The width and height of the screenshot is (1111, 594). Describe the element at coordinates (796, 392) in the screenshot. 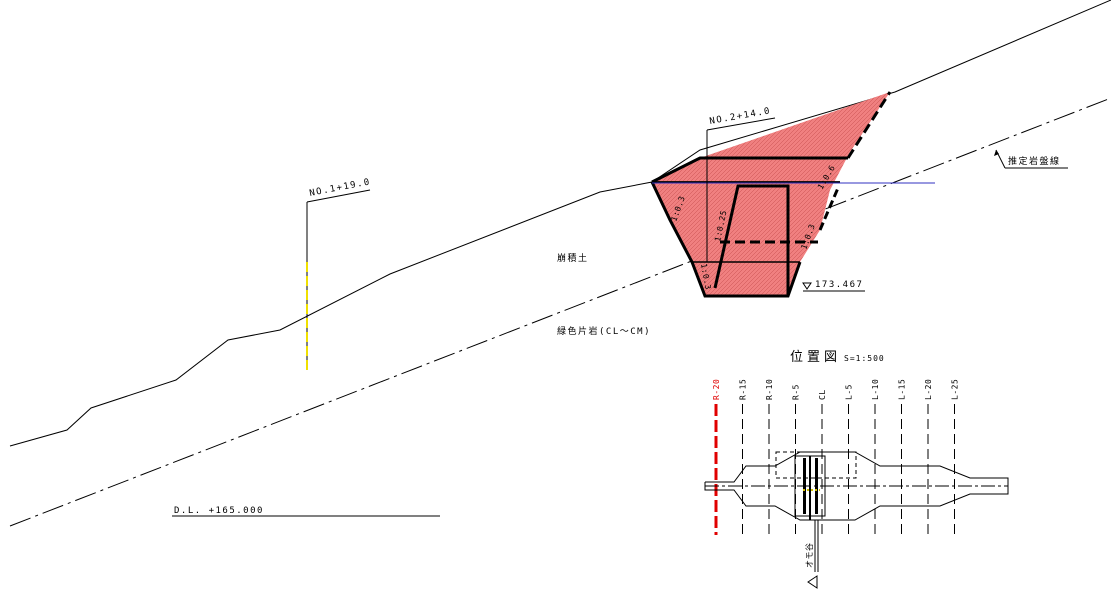

I see `map-column-label-R-5: R-5` at that location.